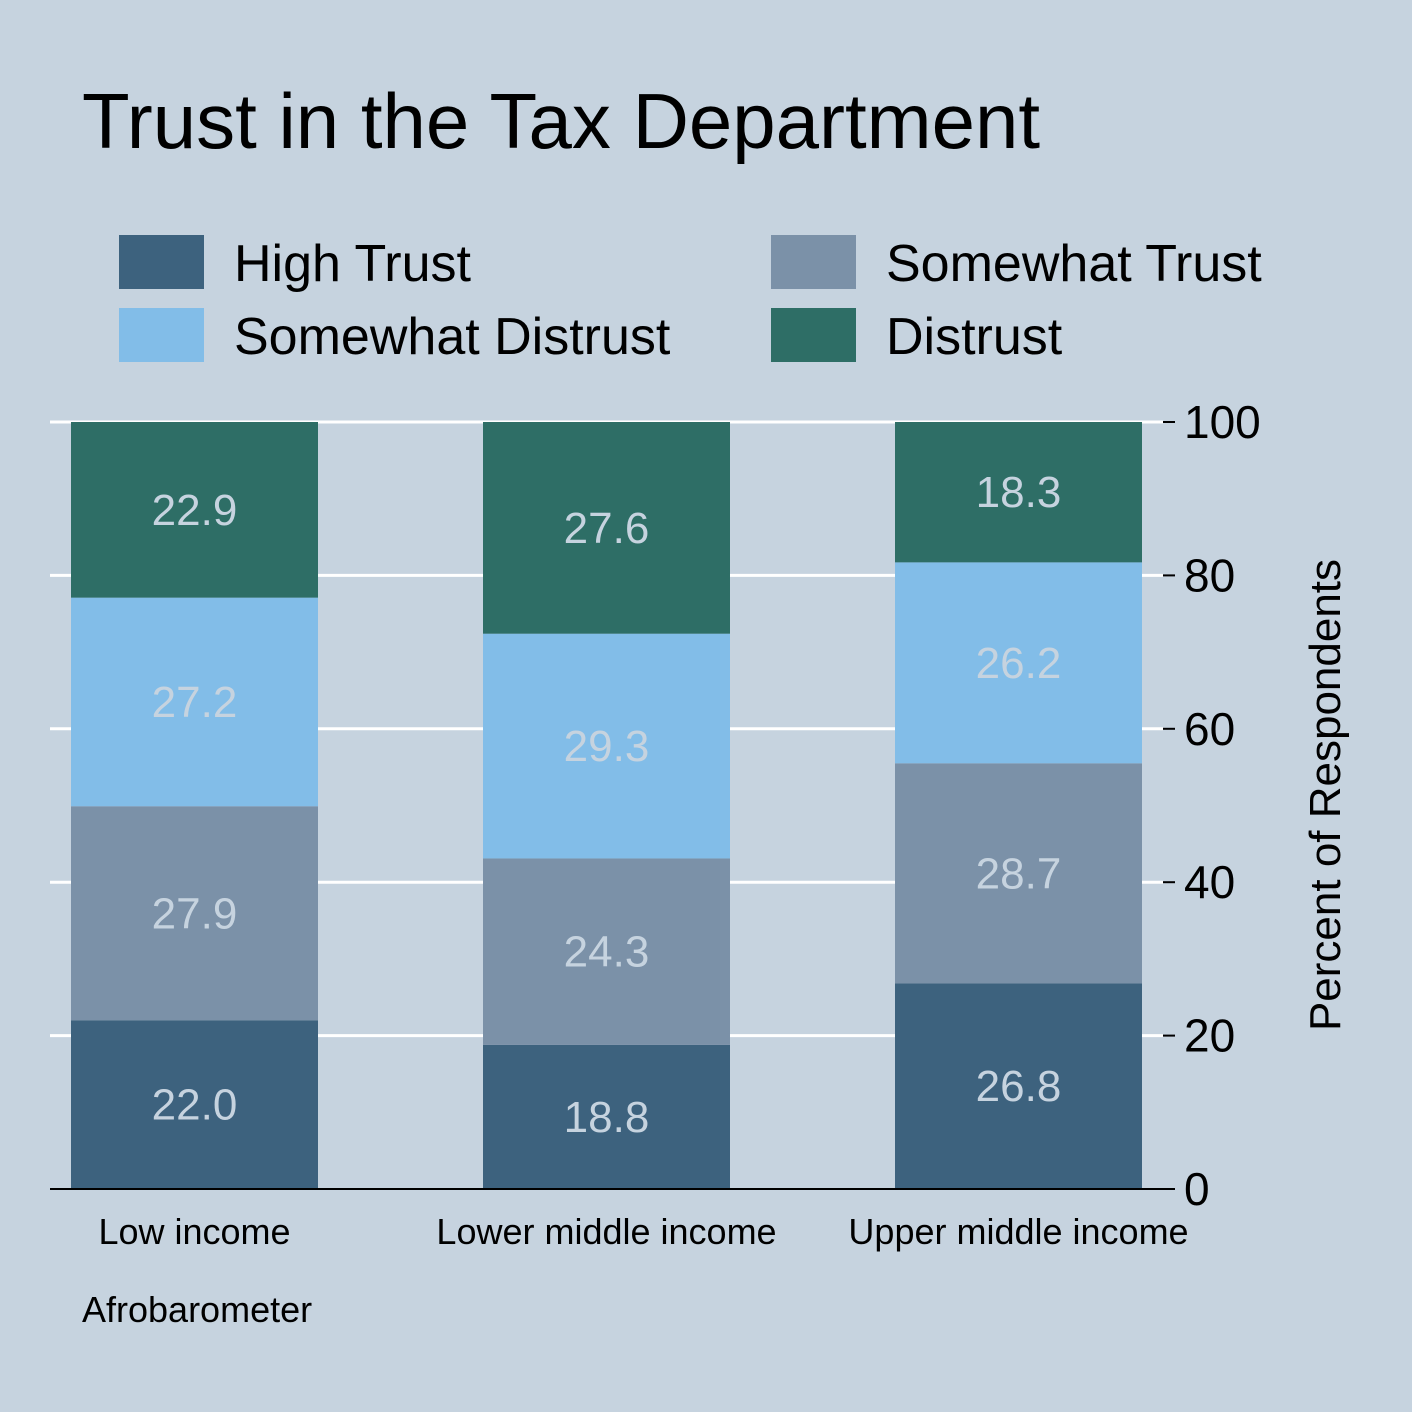 The height and width of the screenshot is (1412, 1412). I want to click on data-label: 27.2, so click(195, 702).